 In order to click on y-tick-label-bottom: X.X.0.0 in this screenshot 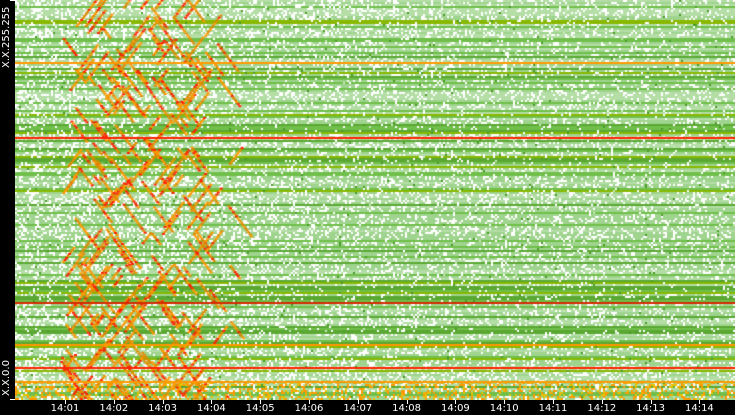, I will do `click(6, 378)`.